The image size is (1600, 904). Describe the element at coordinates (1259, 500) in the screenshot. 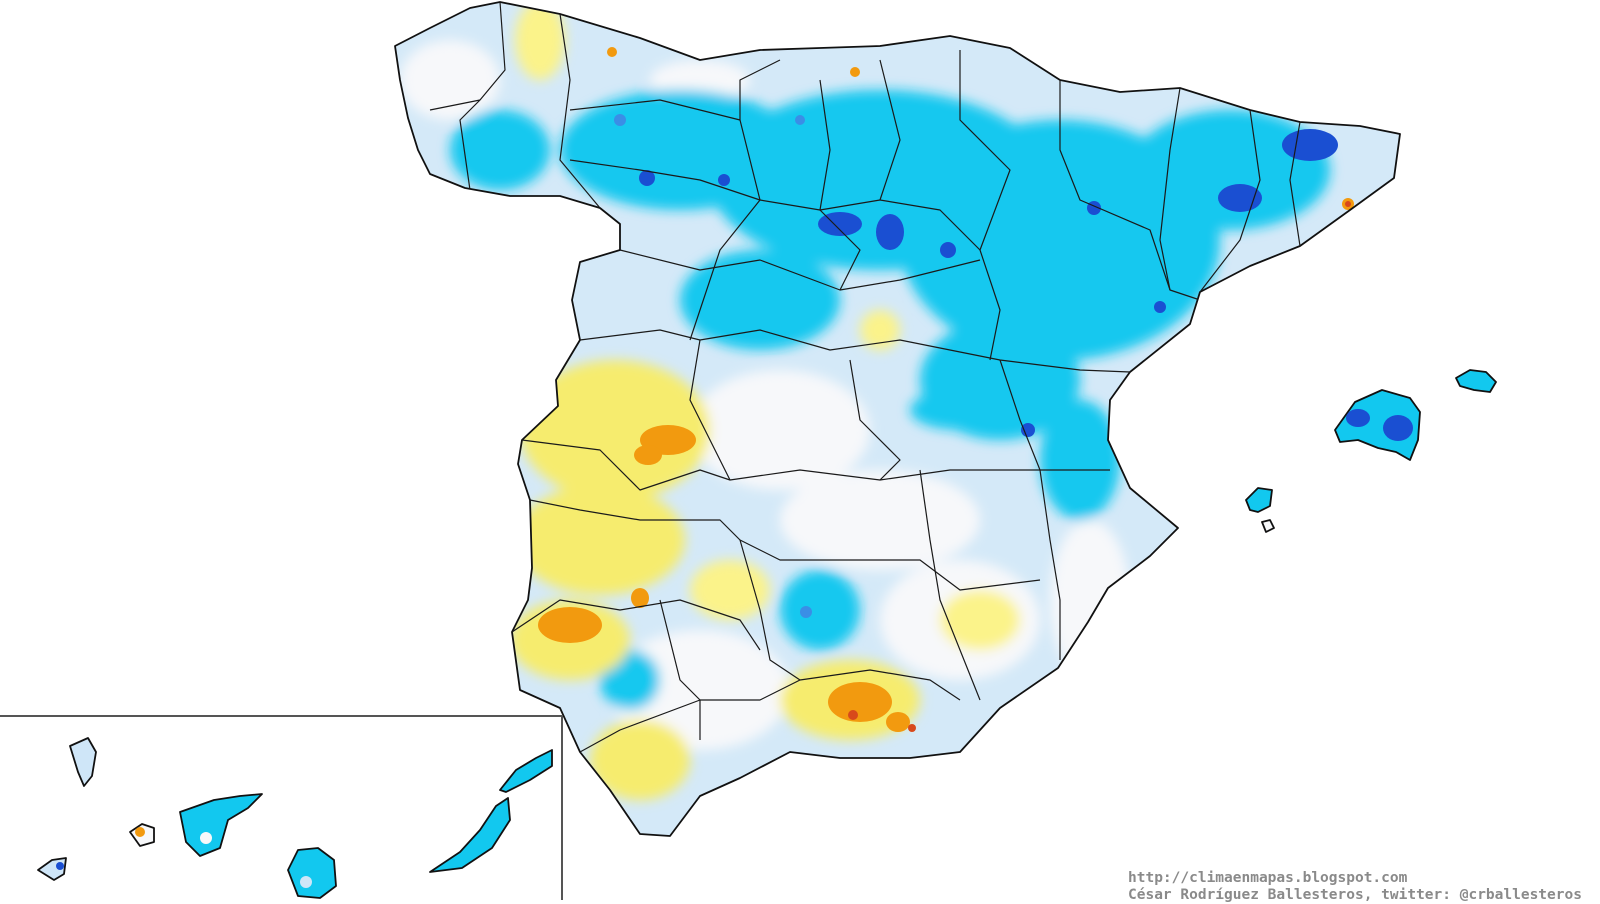

I see `ibiza` at that location.